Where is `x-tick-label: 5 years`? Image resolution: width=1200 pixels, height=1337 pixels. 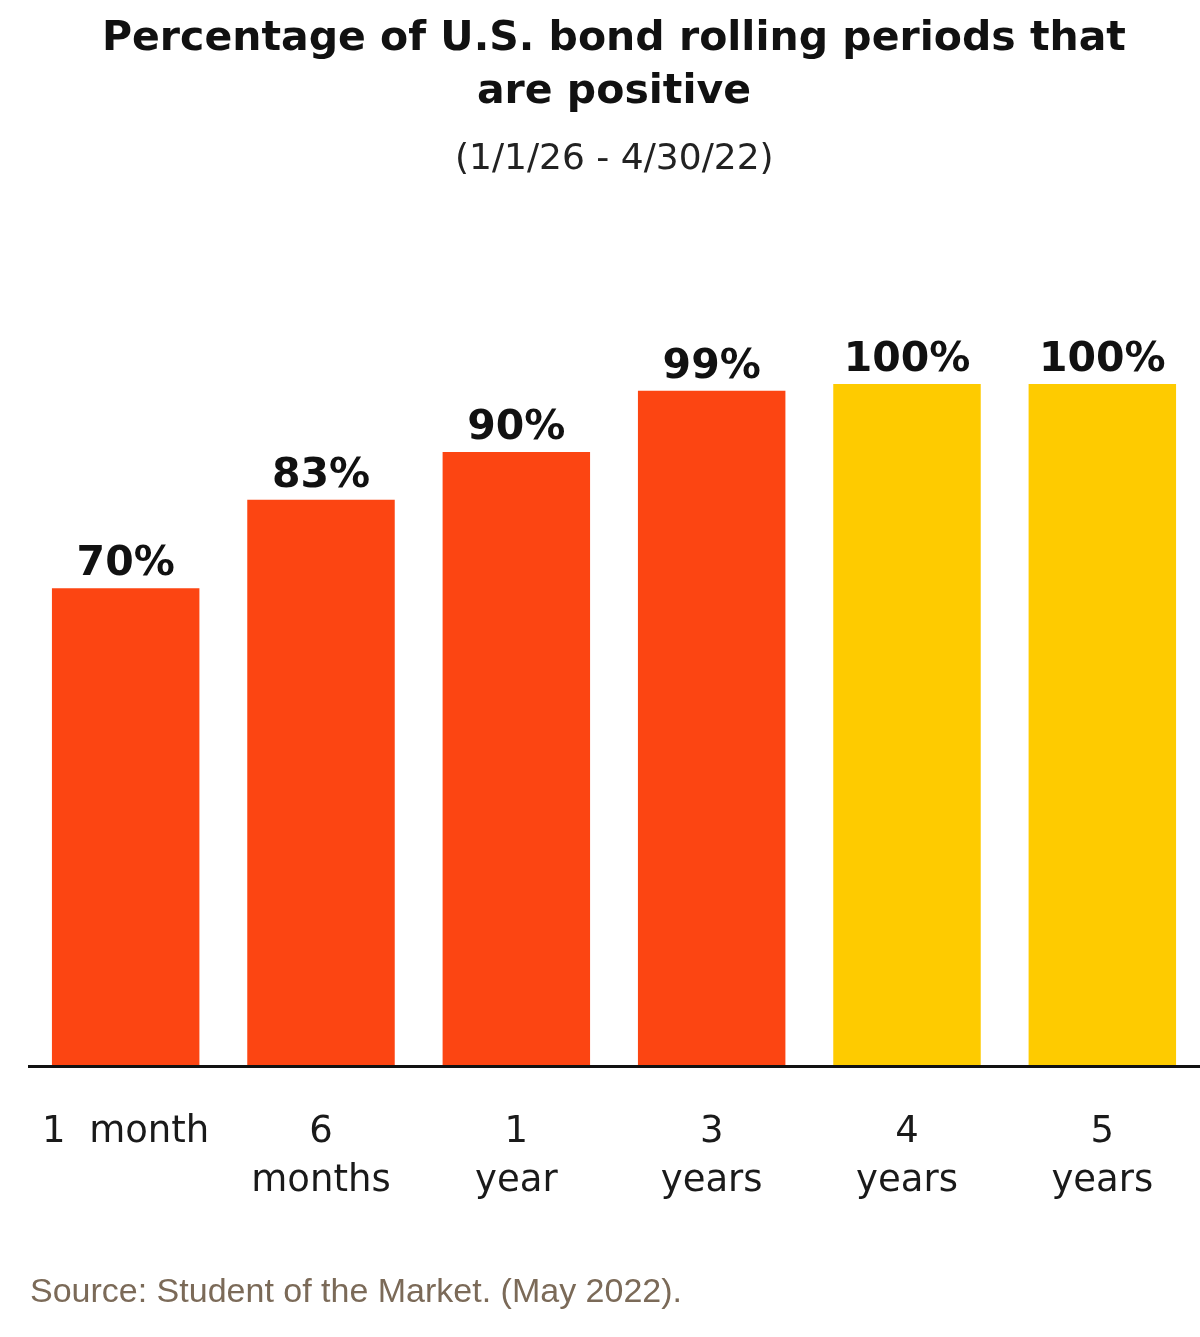 x-tick-label: 5 years is located at coordinates (1102, 1154).